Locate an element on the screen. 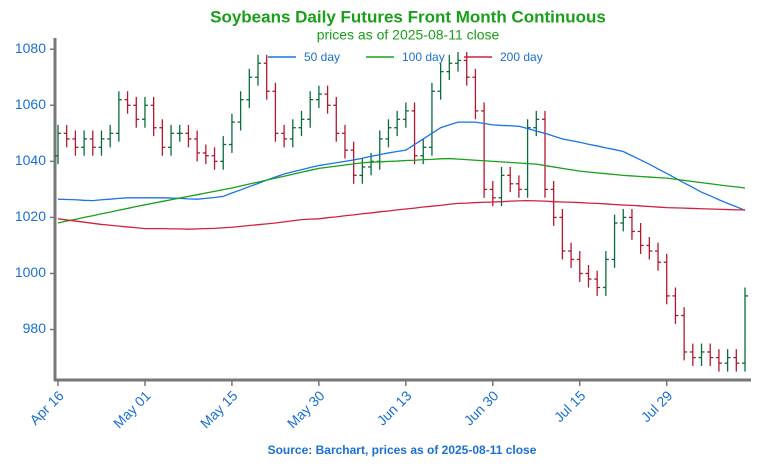  x-tick-label: May 30 is located at coordinates (306, 409).